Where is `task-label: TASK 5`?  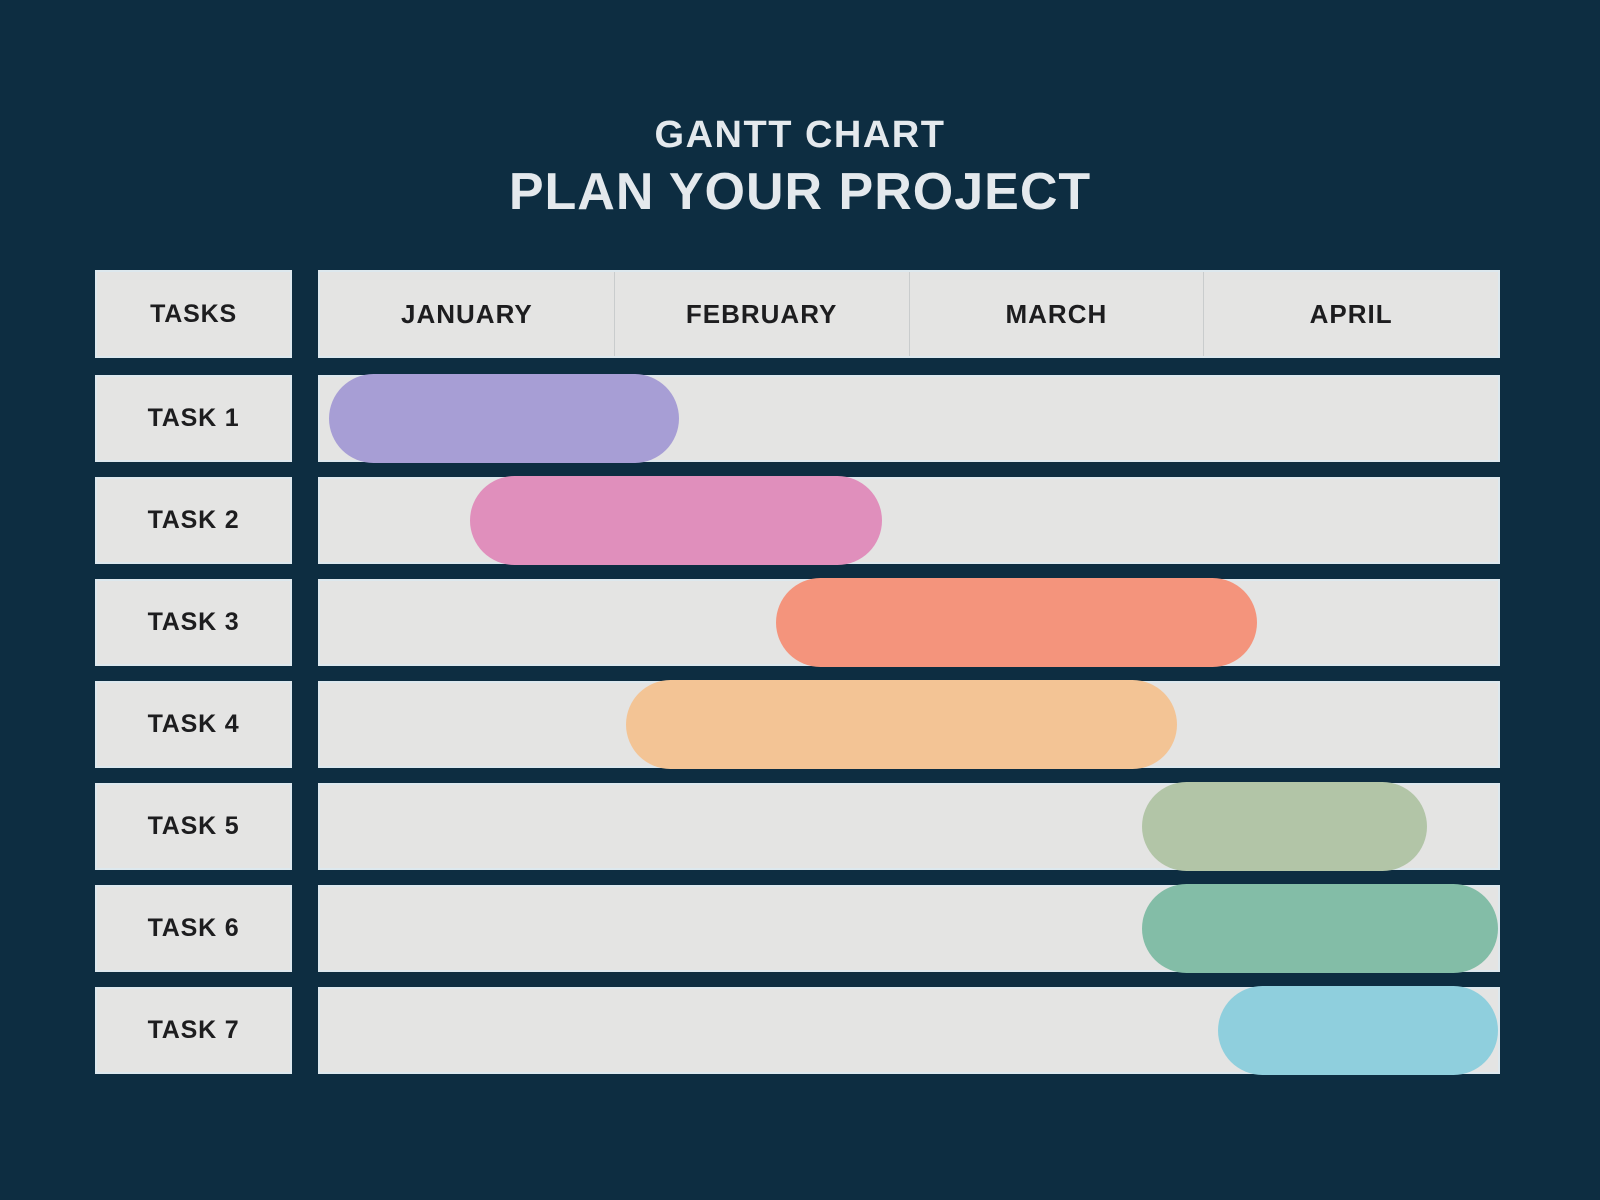 task-label: TASK 5 is located at coordinates (193, 826).